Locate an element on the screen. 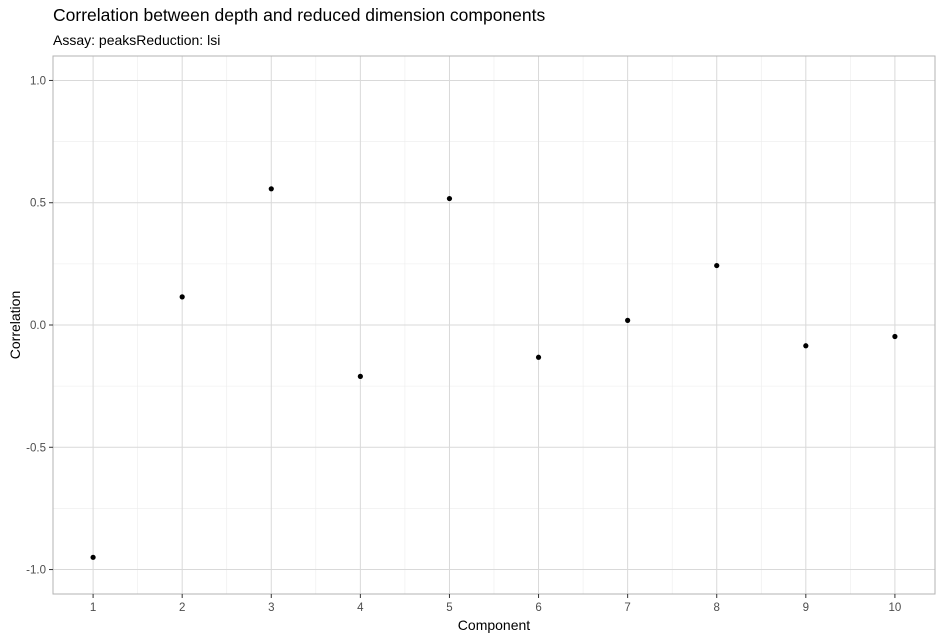  x-tick-label: 5 is located at coordinates (449, 608).